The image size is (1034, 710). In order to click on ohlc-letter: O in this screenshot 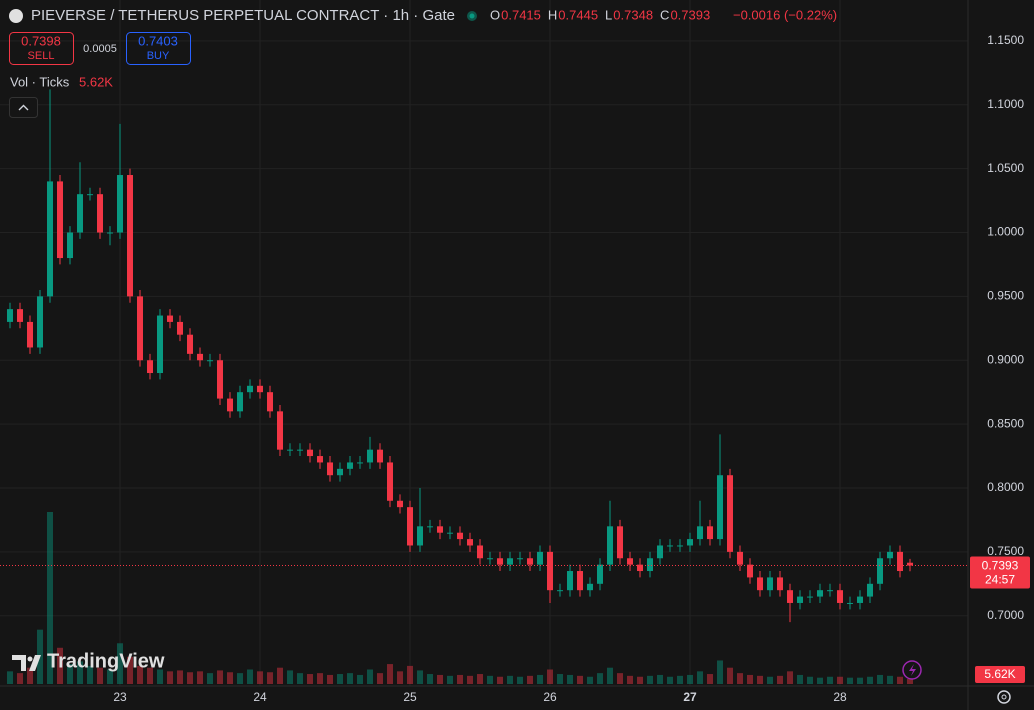, I will do `click(495, 14)`.